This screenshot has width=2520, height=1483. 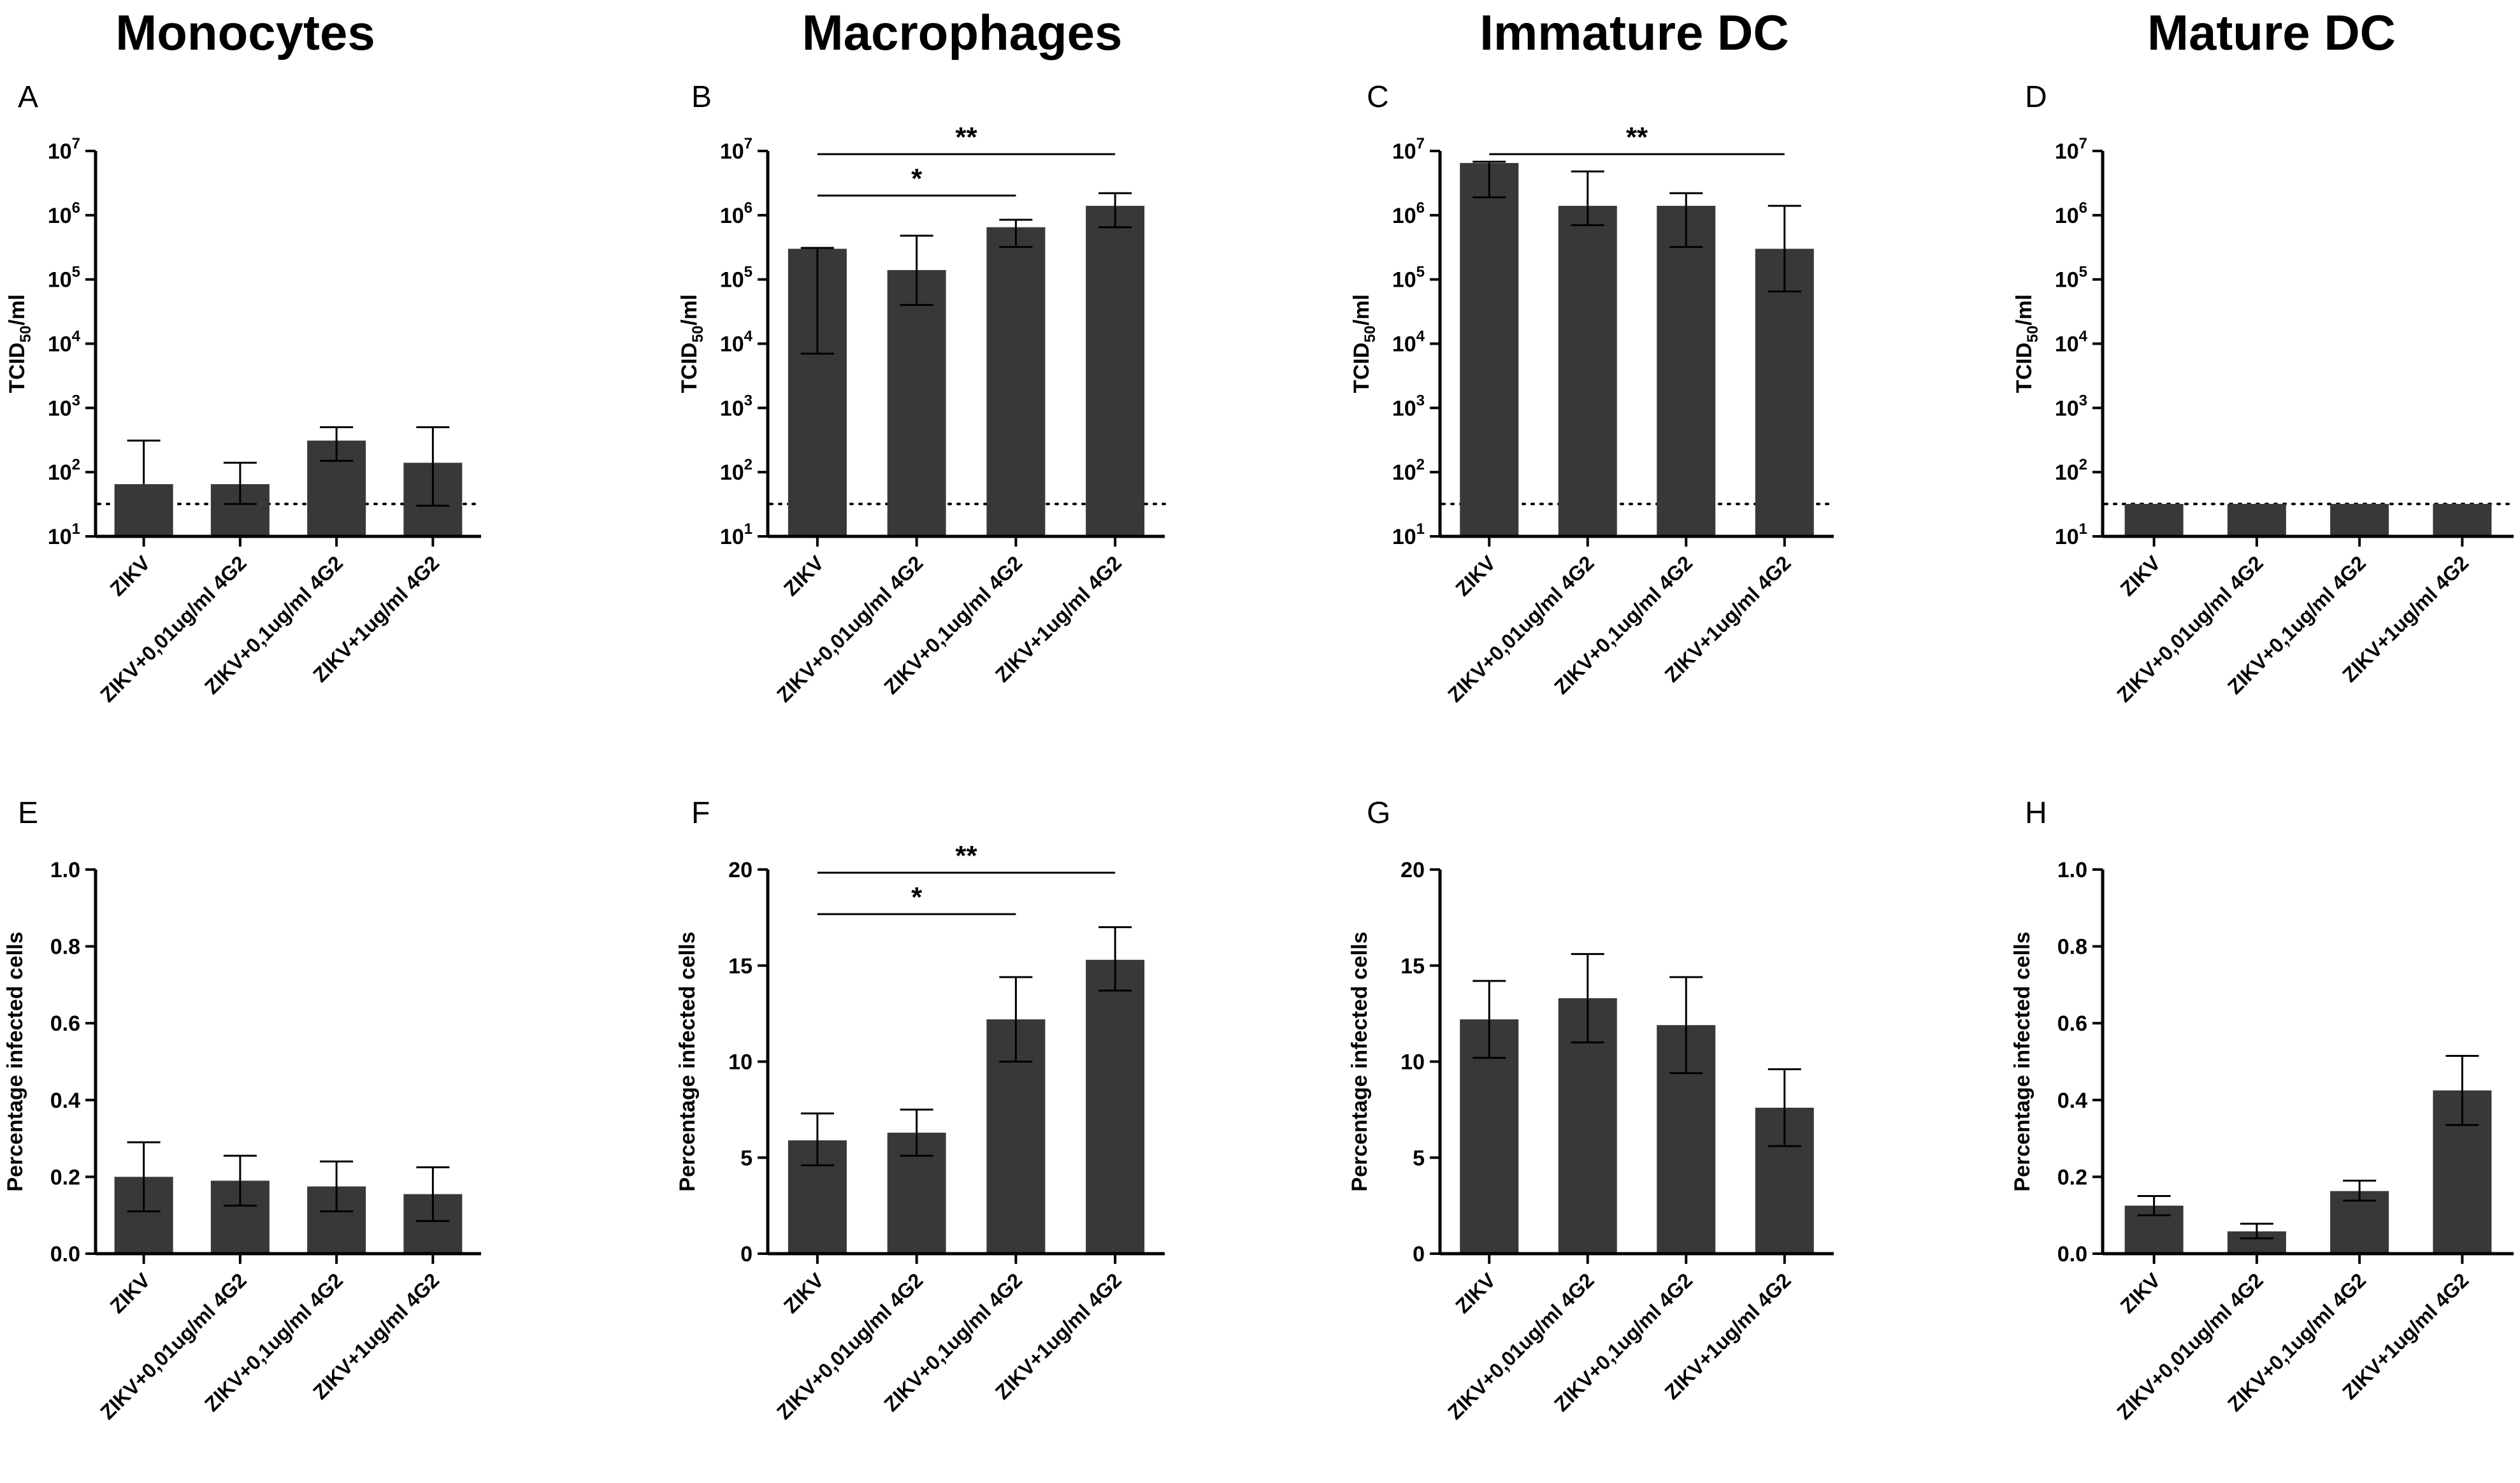 I want to click on panel-letter: F, so click(x=700, y=813).